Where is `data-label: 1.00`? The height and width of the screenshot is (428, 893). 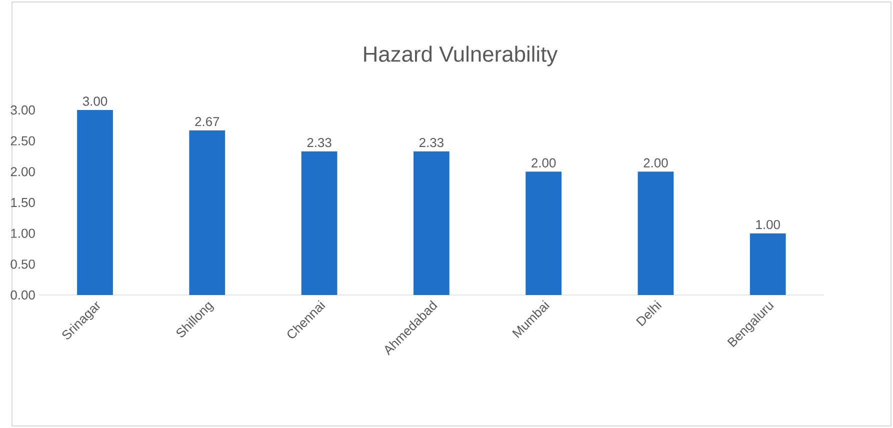 data-label: 1.00 is located at coordinates (768, 225).